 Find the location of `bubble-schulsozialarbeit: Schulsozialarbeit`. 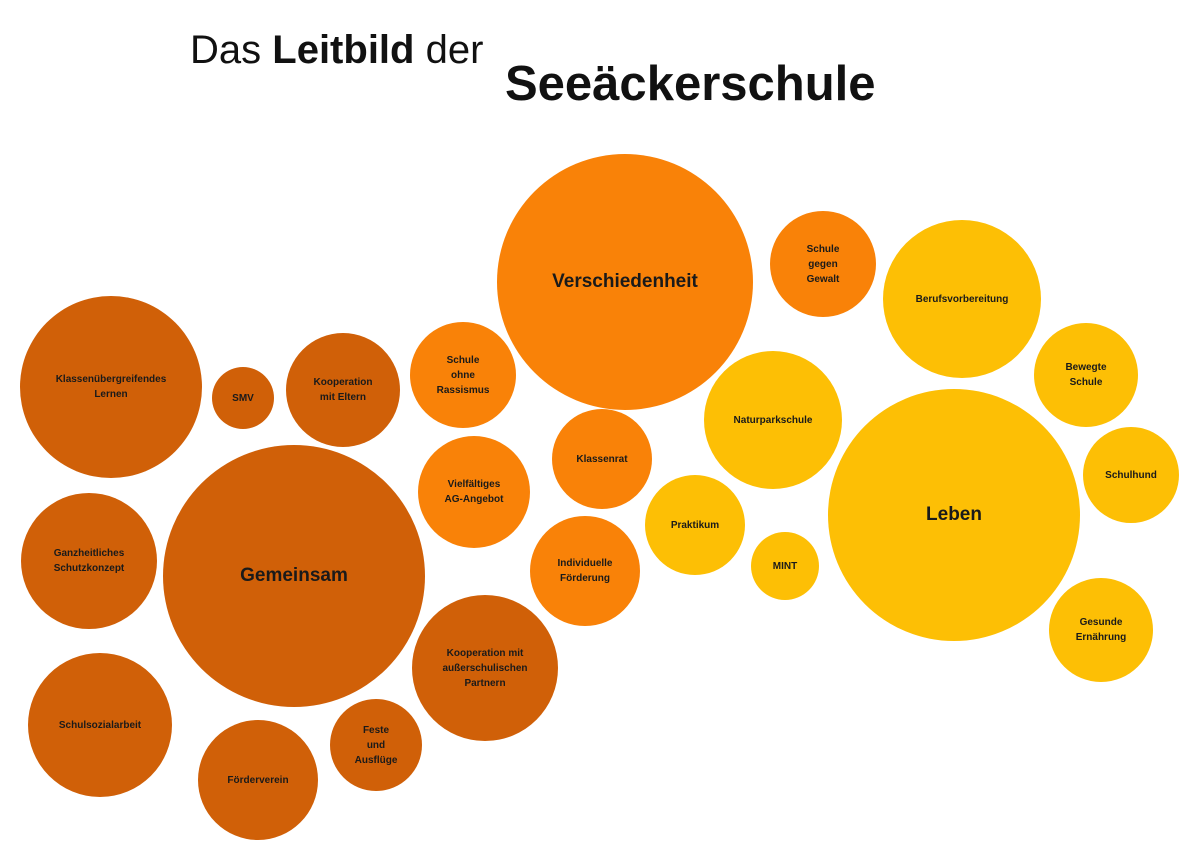

bubble-schulsozialarbeit: Schulsozialarbeit is located at coordinates (100, 725).